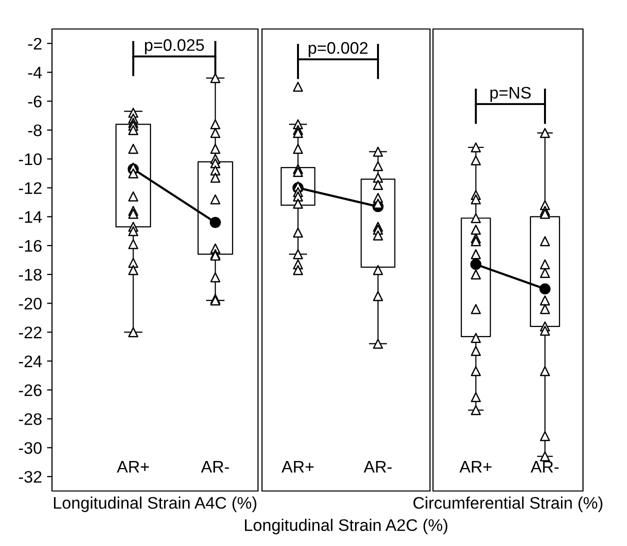 Image resolution: width=627 pixels, height=546 pixels. I want to click on y-tick-label: -16, so click(30, 246).